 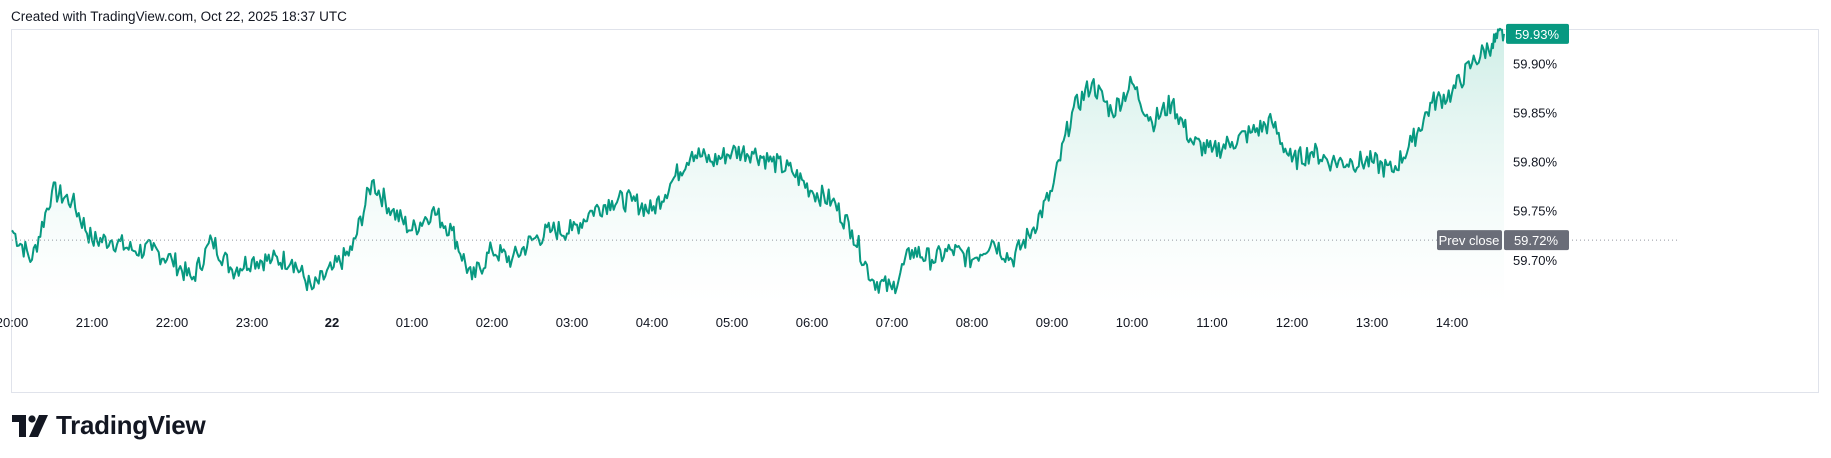 I want to click on last-price-badge, so click(x=1537, y=33).